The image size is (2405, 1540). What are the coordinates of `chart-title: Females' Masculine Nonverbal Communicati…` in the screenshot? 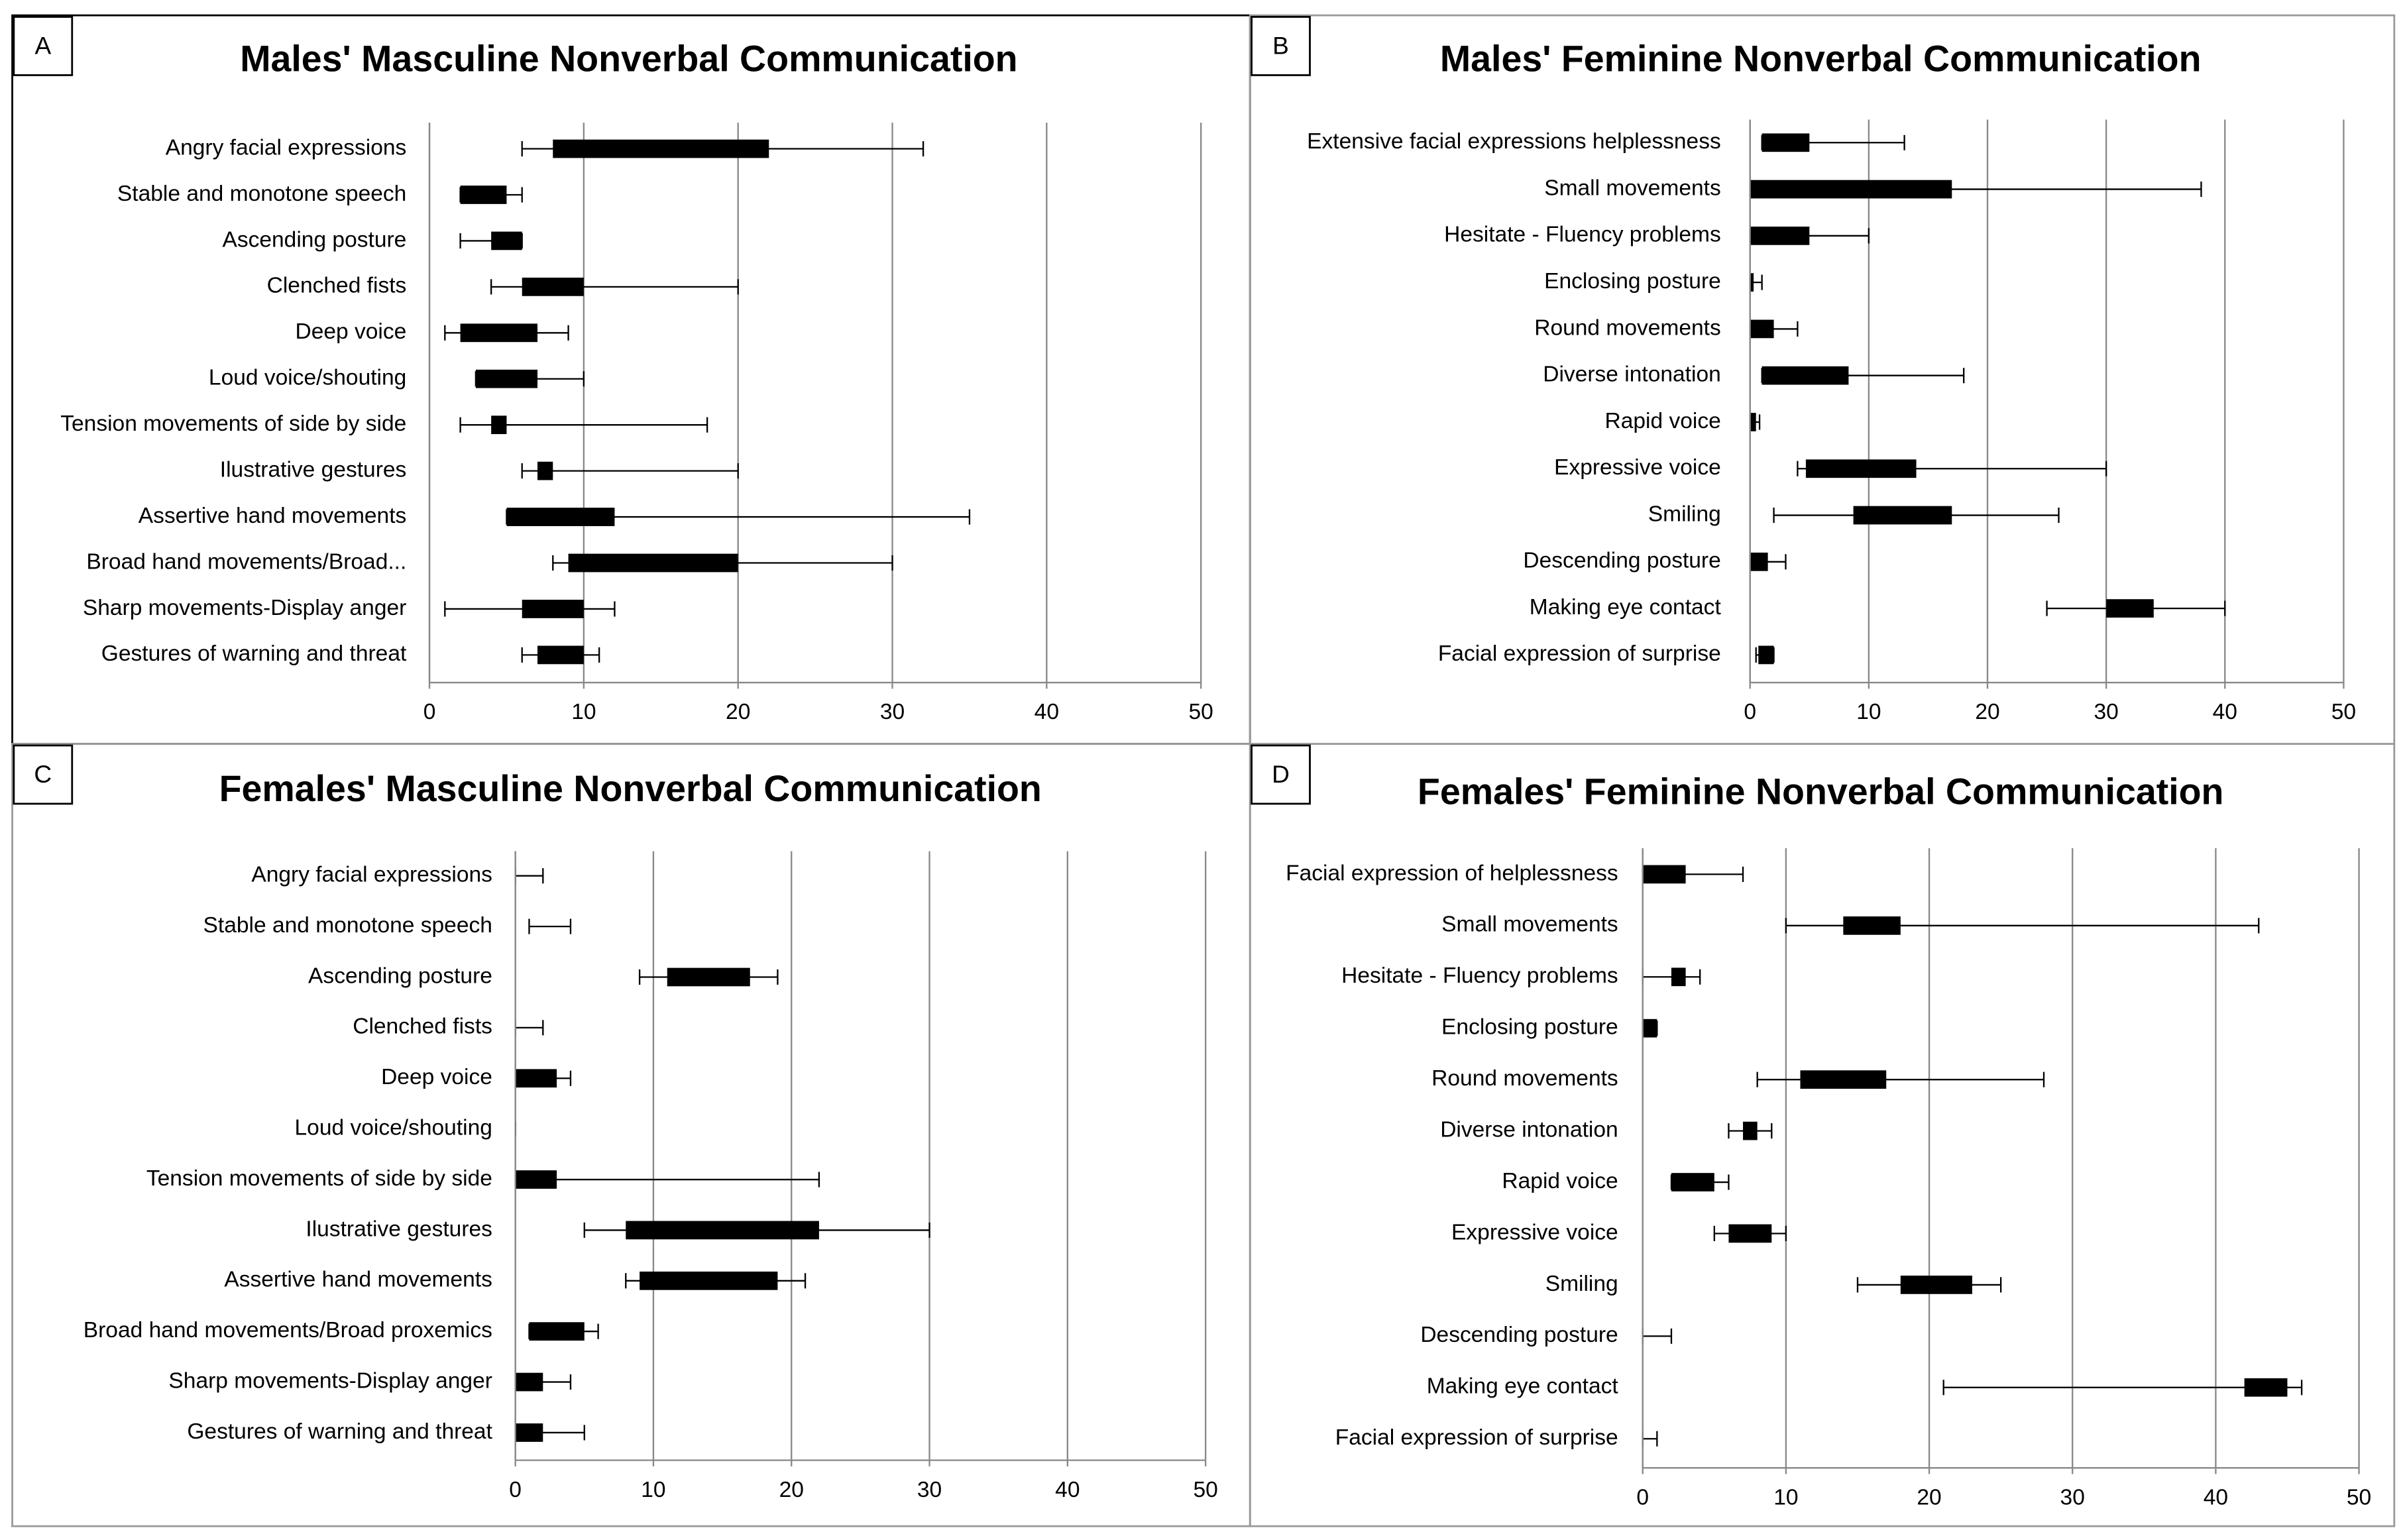 It's located at (630, 788).